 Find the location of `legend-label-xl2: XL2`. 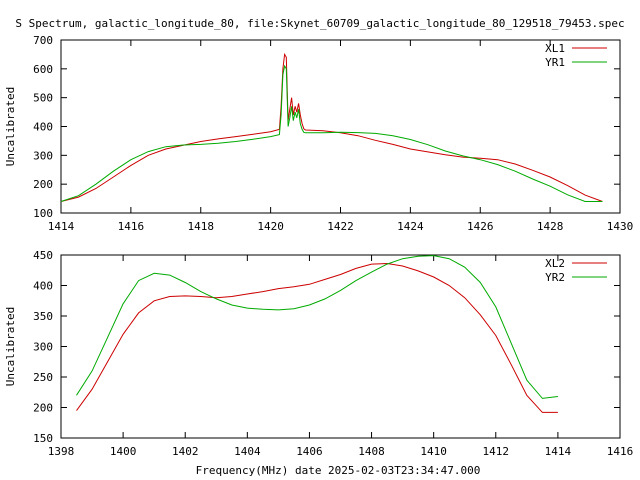

legend-label-xl2: XL2 is located at coordinates (555, 263).